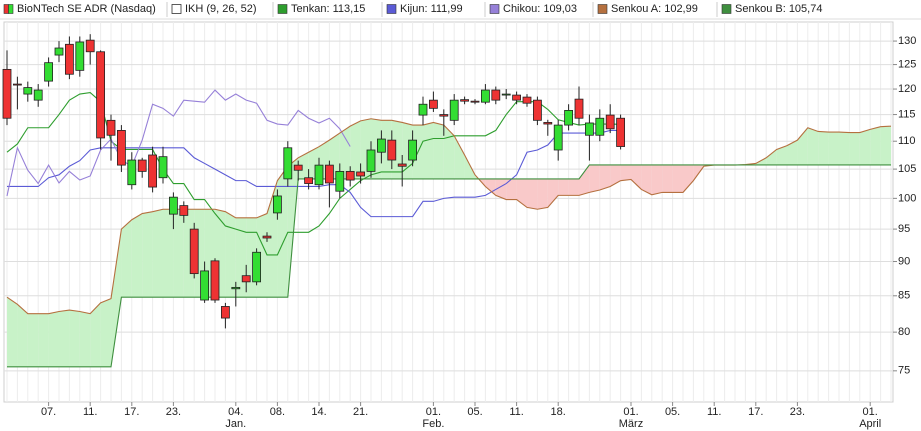 The image size is (921, 431). I want to click on y-tick-label: 120, so click(907, 89).